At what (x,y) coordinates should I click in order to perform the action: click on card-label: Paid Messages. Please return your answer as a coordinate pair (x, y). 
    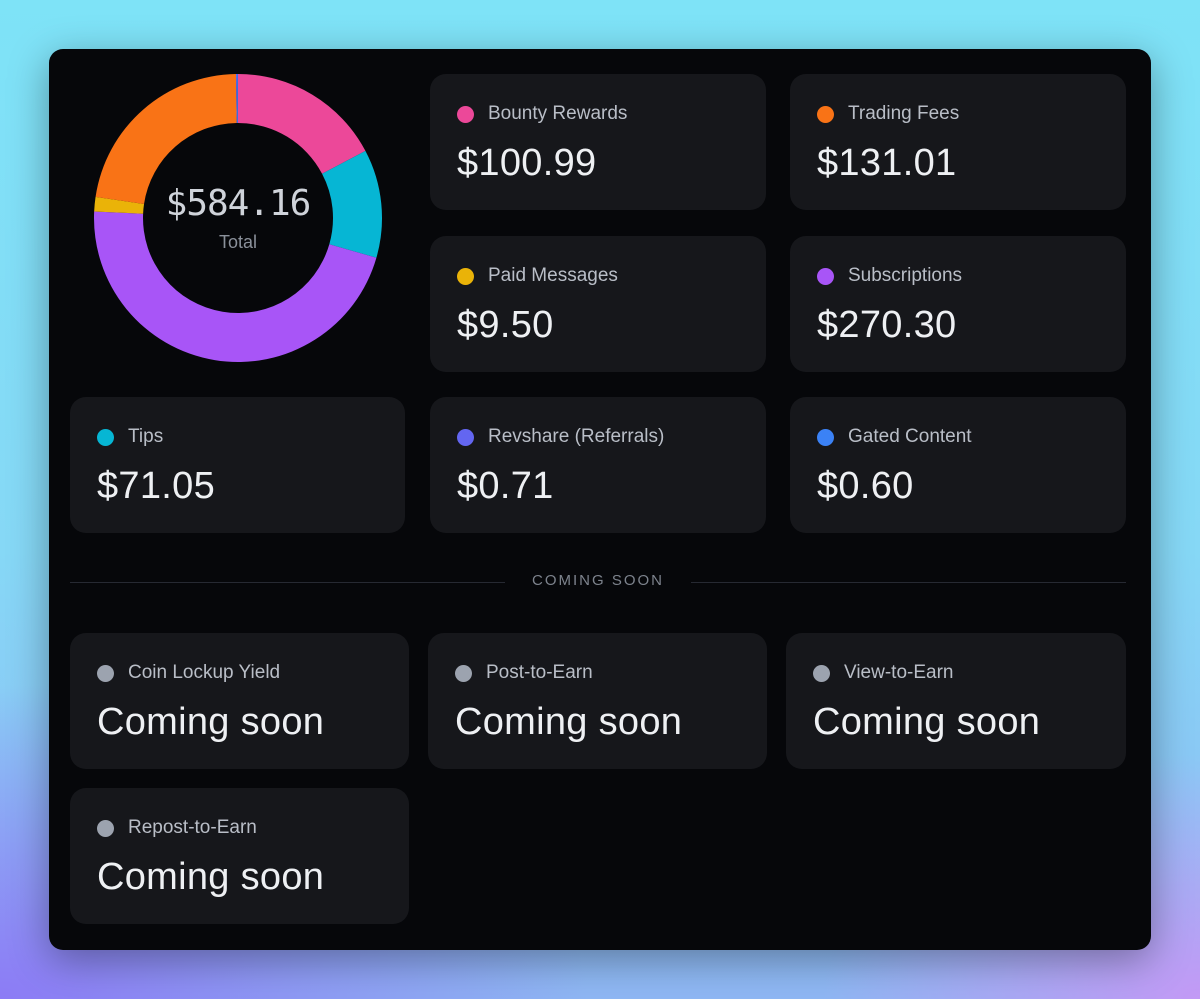
    Looking at the image, I should click on (553, 275).